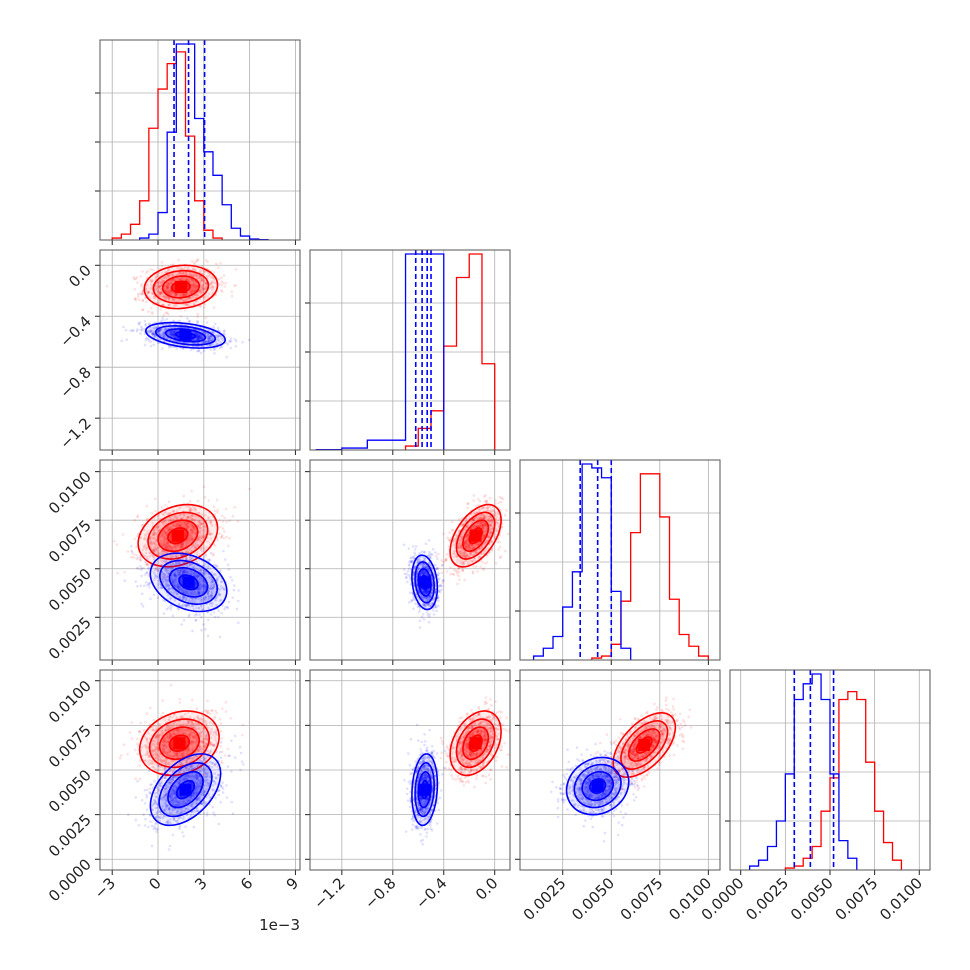 This screenshot has height=970, width=970. Describe the element at coordinates (620, 560) in the screenshot. I see `panel-frame` at that location.